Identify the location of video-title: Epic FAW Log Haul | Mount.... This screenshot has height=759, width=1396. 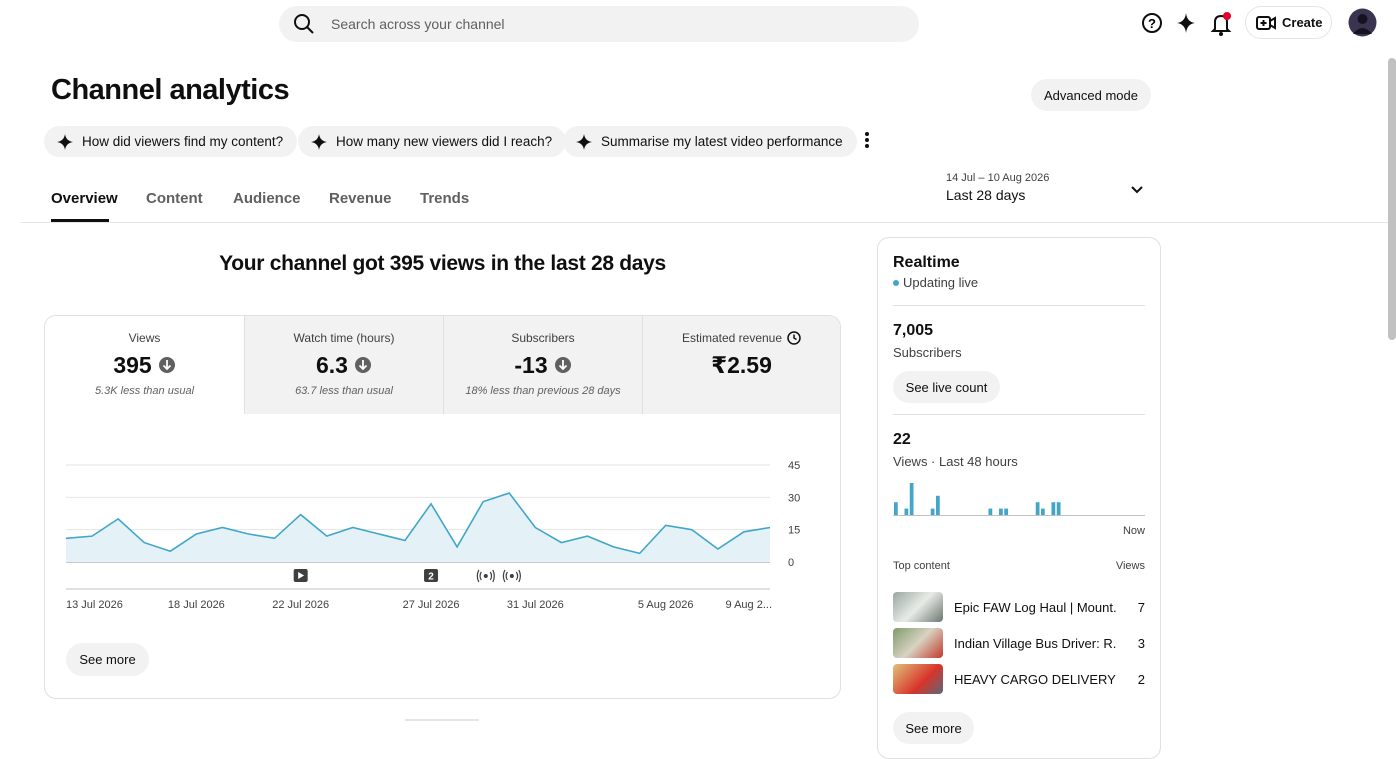
(1035, 607).